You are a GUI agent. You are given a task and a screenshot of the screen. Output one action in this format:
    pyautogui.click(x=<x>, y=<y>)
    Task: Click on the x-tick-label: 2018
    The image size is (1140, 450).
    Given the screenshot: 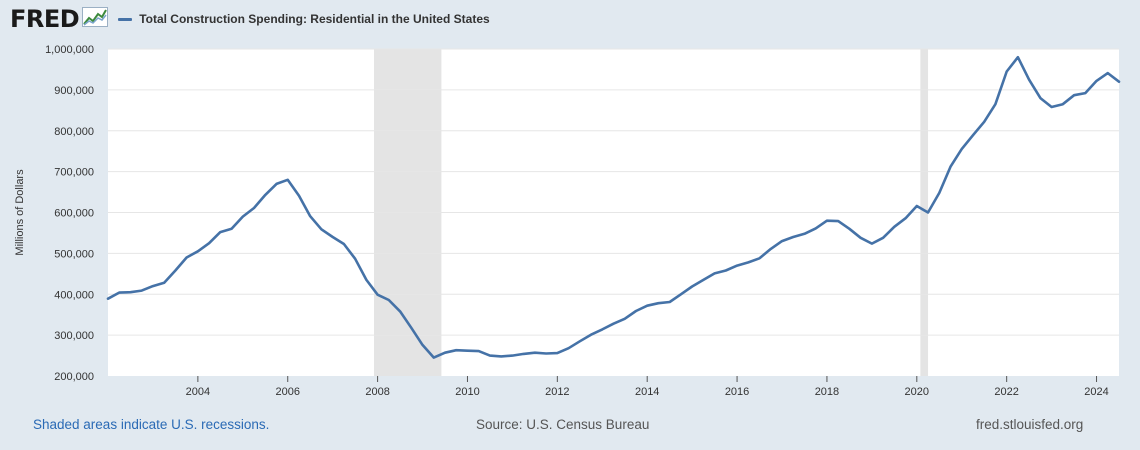 What is the action you would take?
    pyautogui.click(x=827, y=392)
    